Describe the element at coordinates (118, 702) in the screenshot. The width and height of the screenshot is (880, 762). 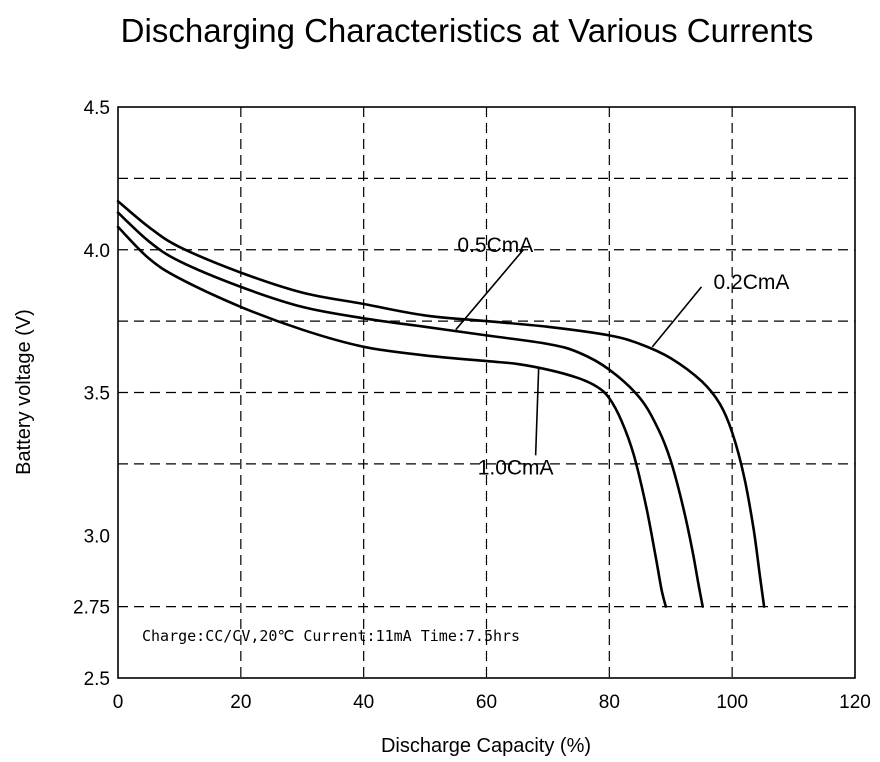
I see `x-tick-label: 0` at that location.